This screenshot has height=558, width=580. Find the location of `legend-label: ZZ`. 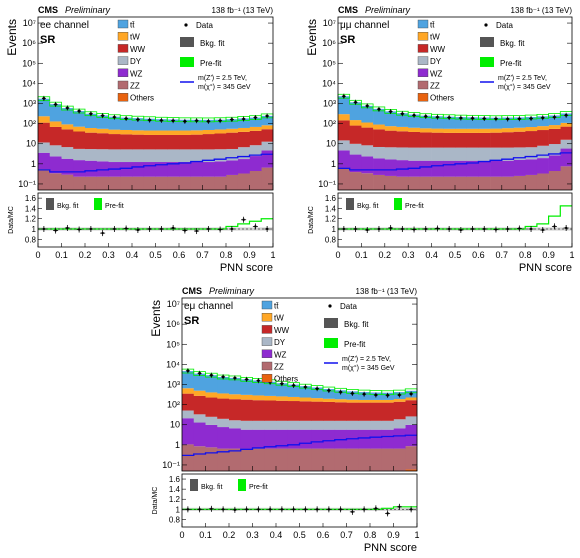

legend-label: ZZ is located at coordinates (135, 86).